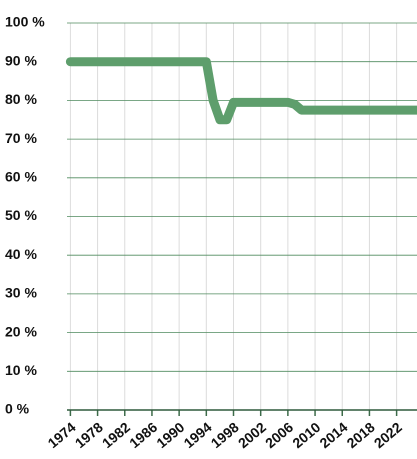  I want to click on x-tick-label: 2014, so click(333, 435).